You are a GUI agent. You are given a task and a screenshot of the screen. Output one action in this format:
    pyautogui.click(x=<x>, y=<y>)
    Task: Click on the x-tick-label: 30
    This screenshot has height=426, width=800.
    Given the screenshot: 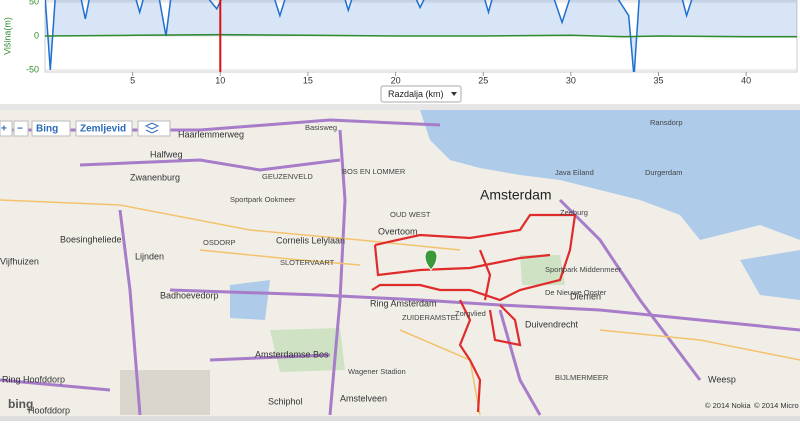 What is the action you would take?
    pyautogui.click(x=571, y=80)
    